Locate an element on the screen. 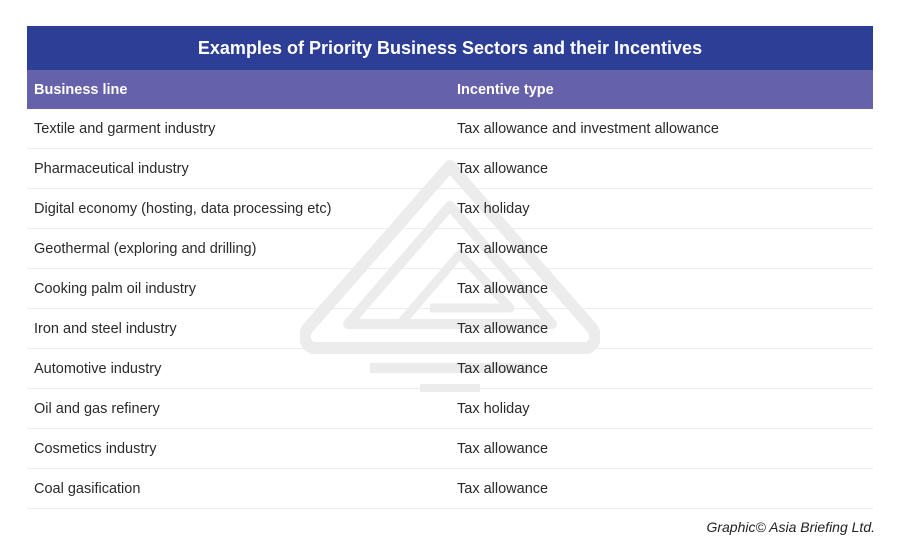  incentive-type-cell: Tax allowance and investment allowance is located at coordinates (588, 128).